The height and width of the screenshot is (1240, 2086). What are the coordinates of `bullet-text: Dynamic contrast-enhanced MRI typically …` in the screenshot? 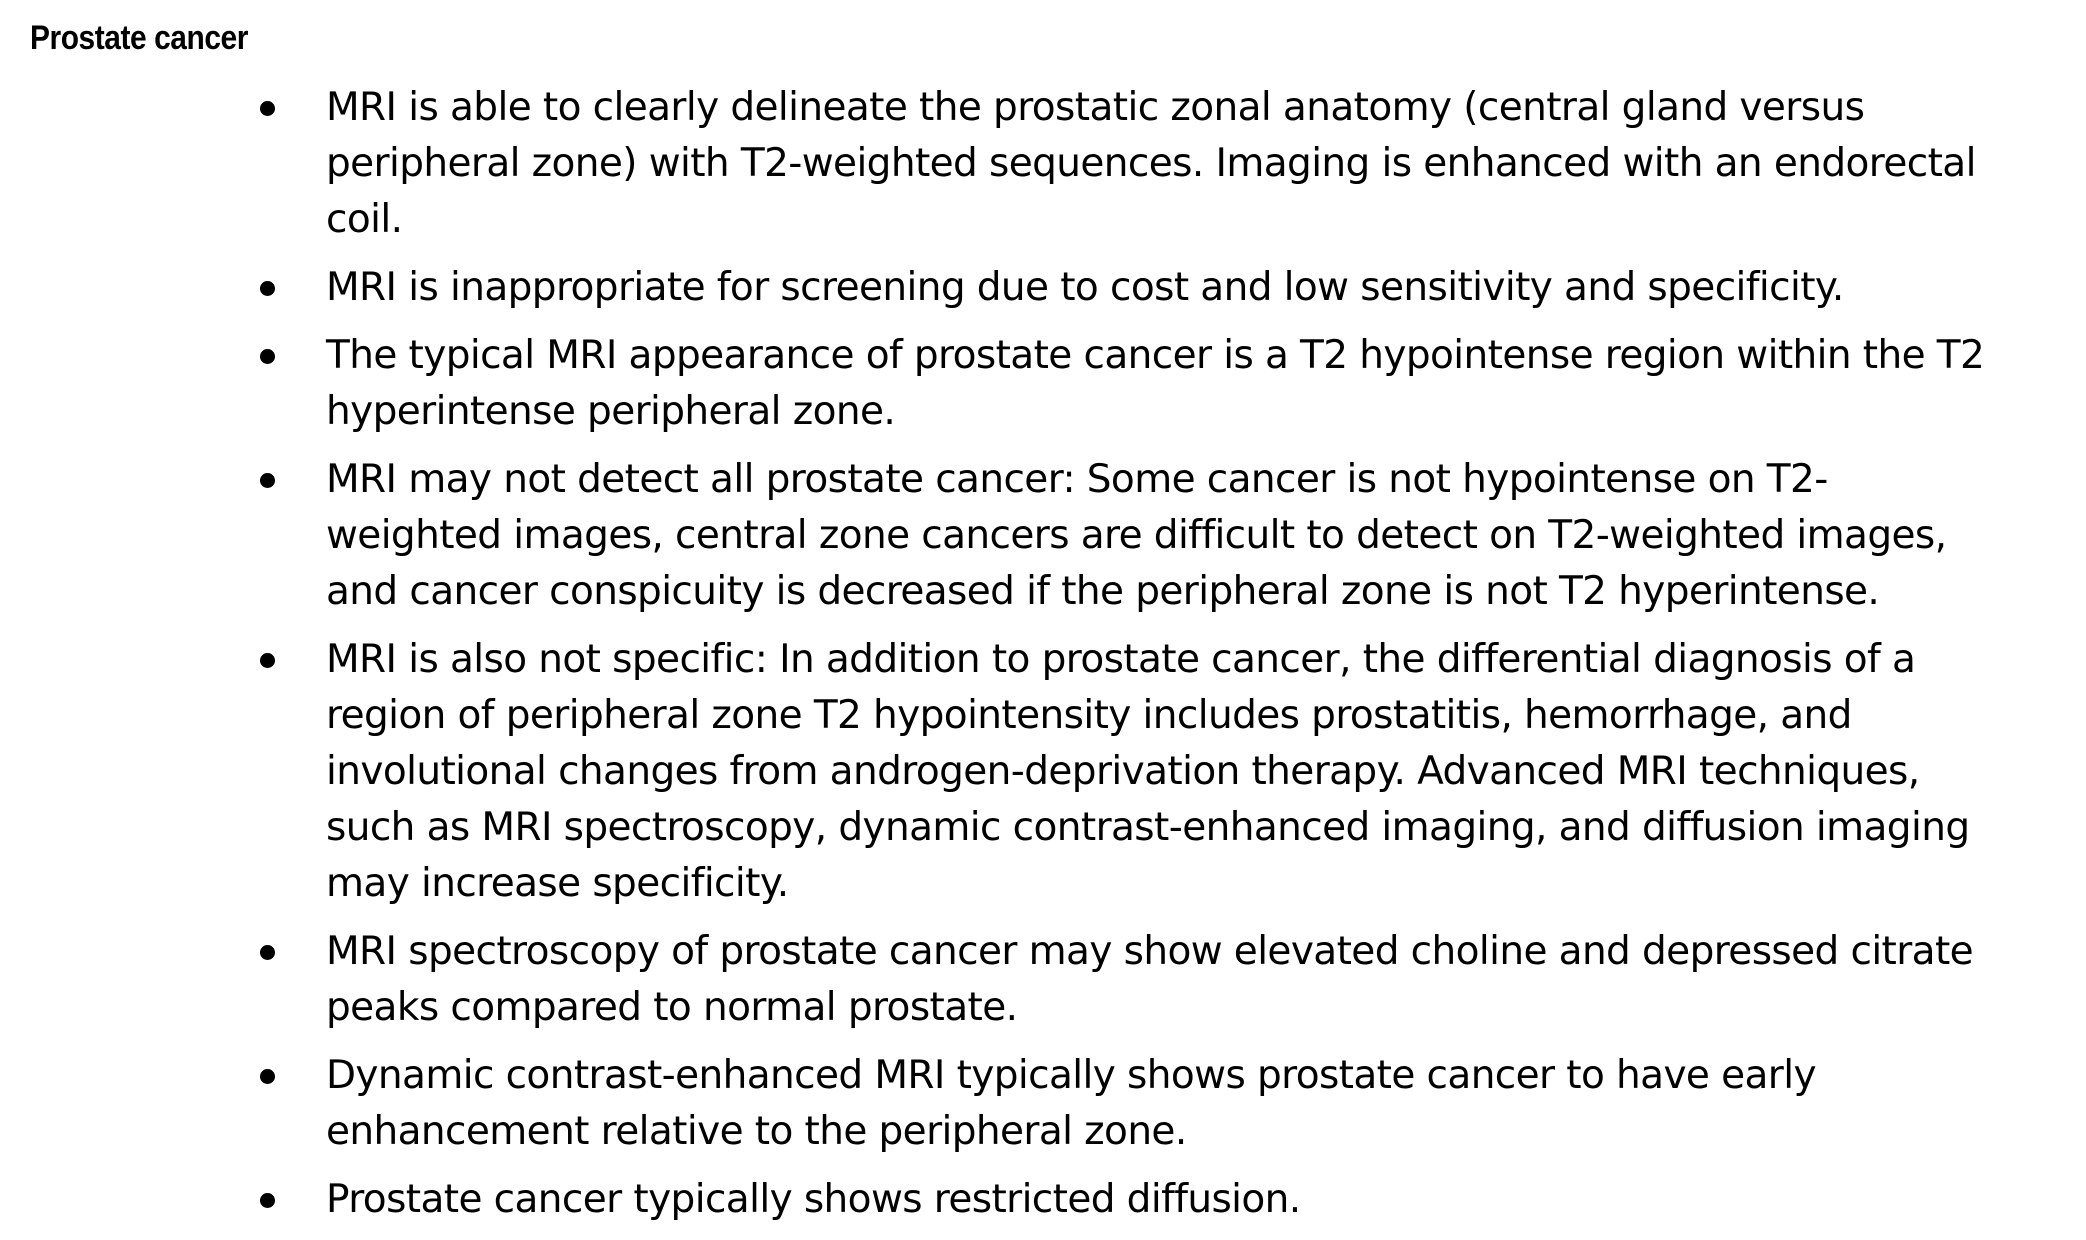 It's located at (1071, 1103).